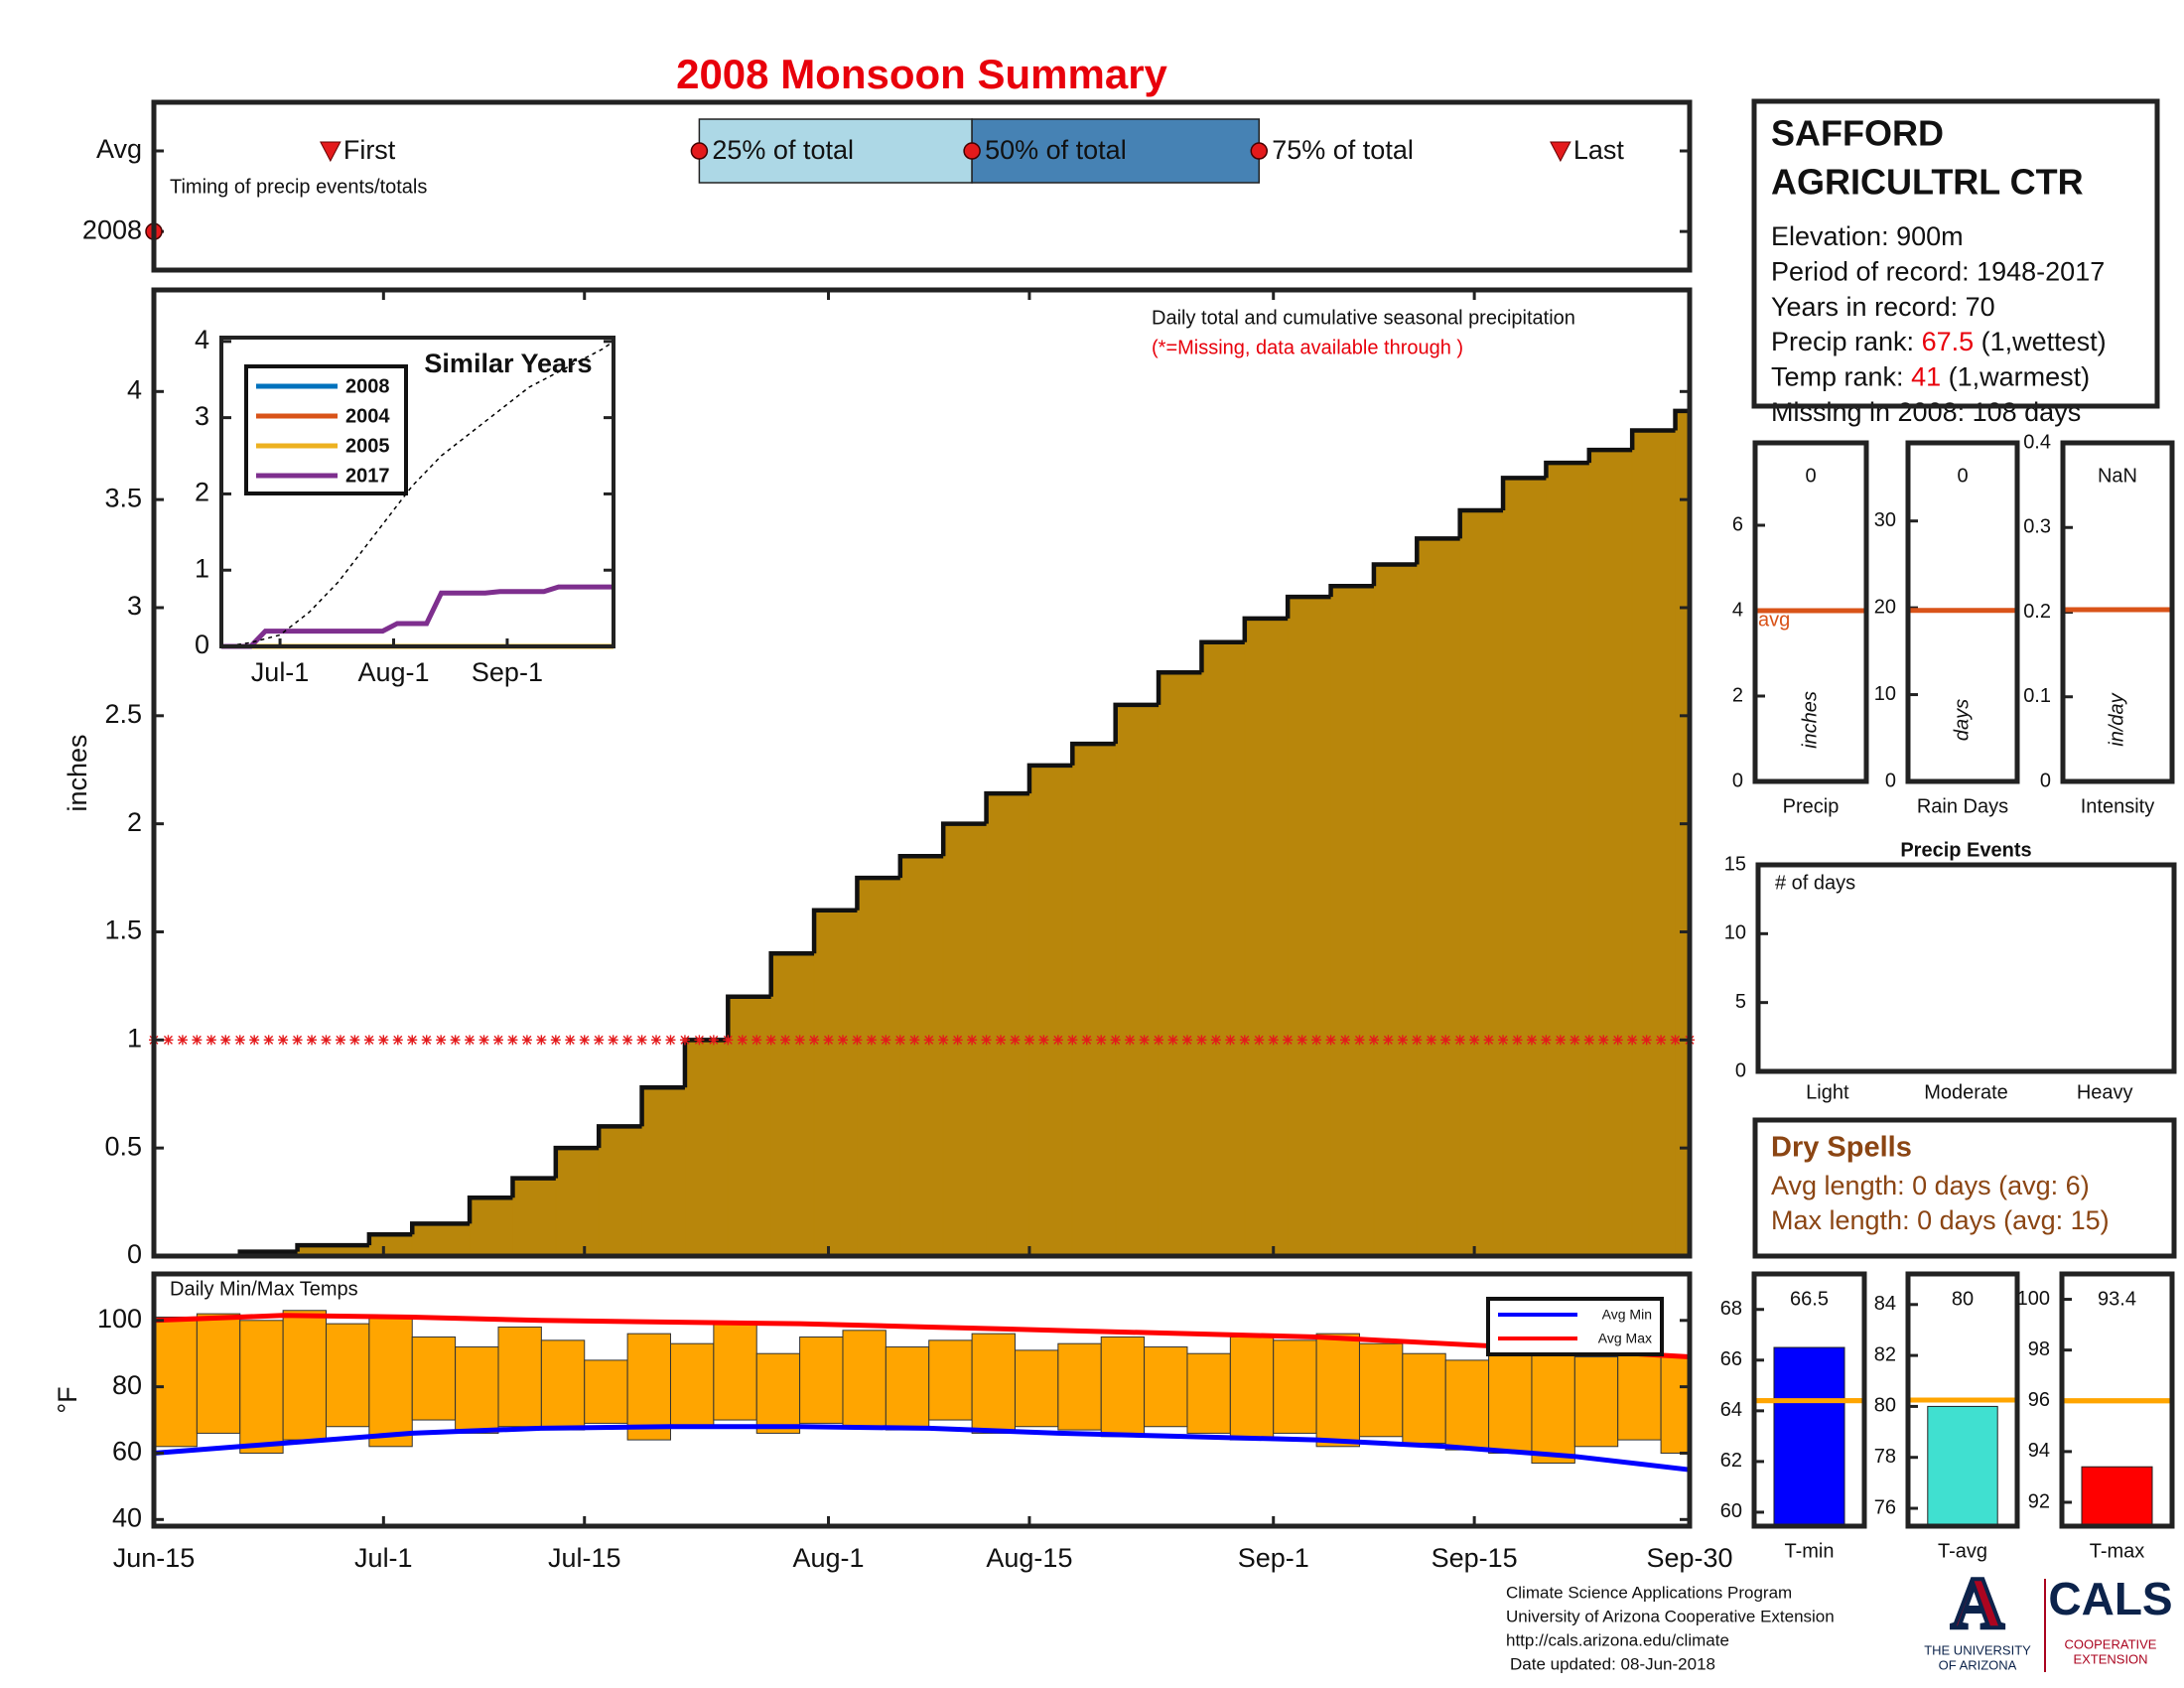 The width and height of the screenshot is (2184, 1688). Describe the element at coordinates (1731, 1359) in the screenshot. I see `y-tick-label: 66` at that location.